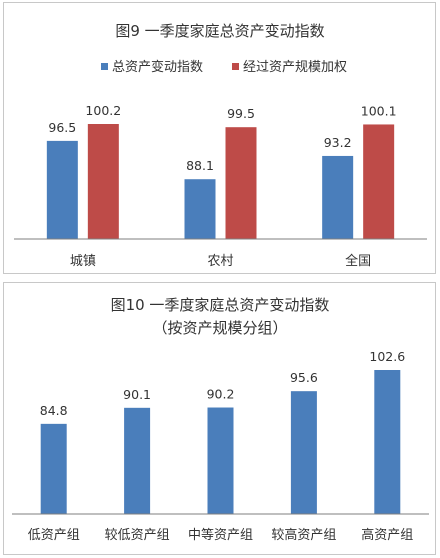  Describe the element at coordinates (54, 410) in the screenshot. I see `data-label: 84.8` at that location.